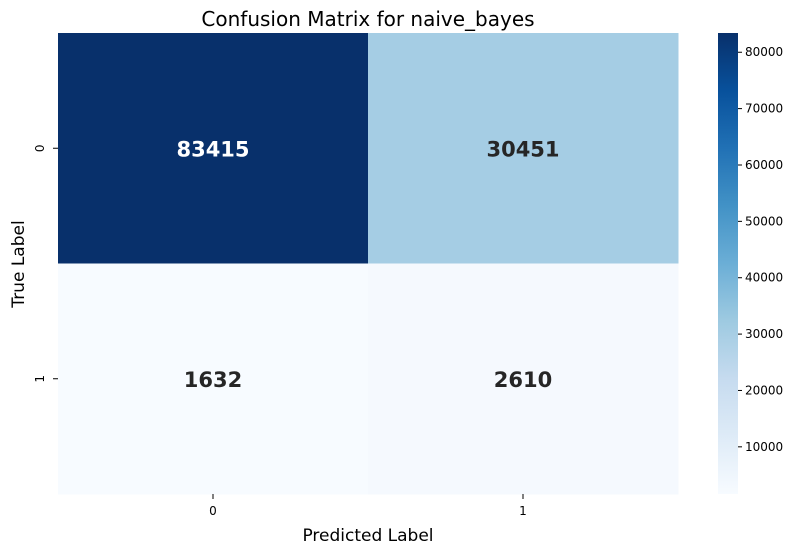  I want to click on colorbar-ticks: 10000 20000 30000 40000 50000 60000 70000 80000, so click(760, 249).